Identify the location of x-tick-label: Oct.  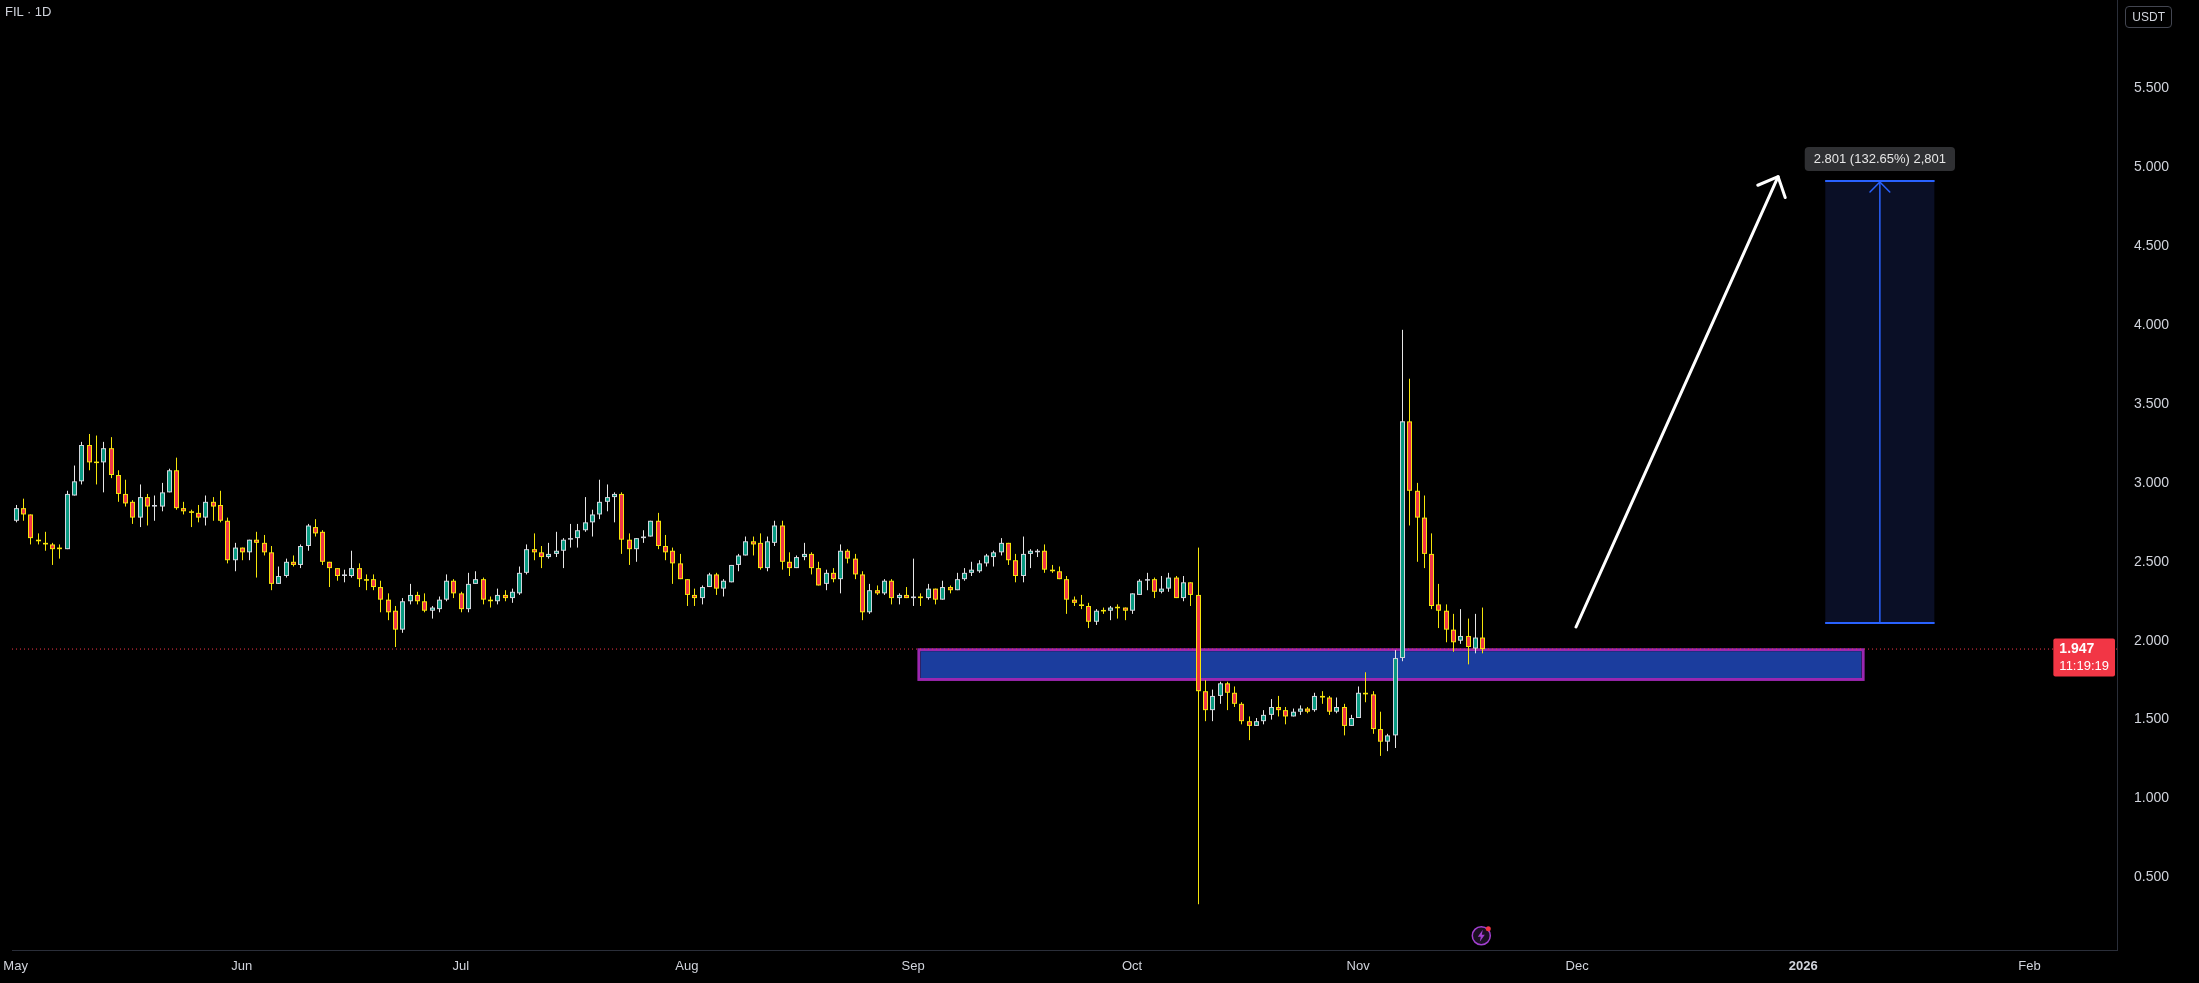
(1132, 966).